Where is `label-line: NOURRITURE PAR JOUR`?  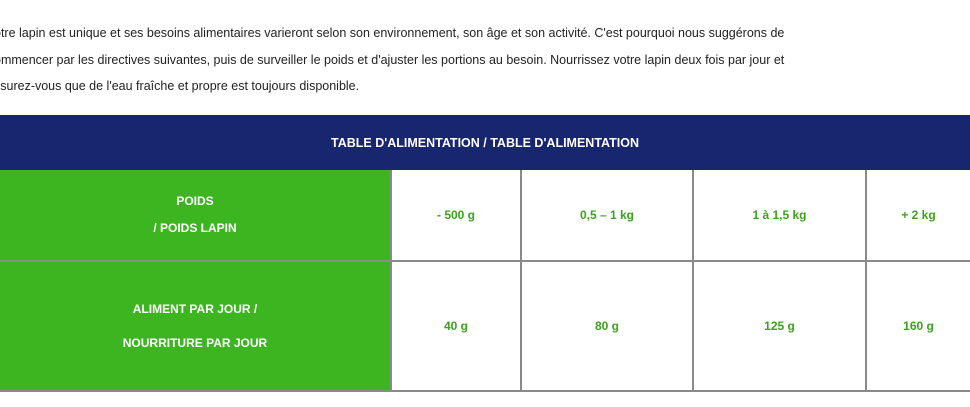
label-line: NOURRITURE PAR JOUR is located at coordinates (195, 343).